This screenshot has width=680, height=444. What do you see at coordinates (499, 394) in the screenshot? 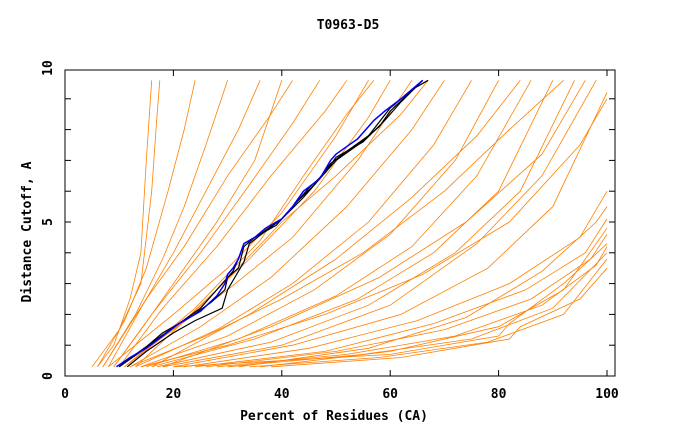
I see `x-tick-label: 80` at bounding box center [499, 394].